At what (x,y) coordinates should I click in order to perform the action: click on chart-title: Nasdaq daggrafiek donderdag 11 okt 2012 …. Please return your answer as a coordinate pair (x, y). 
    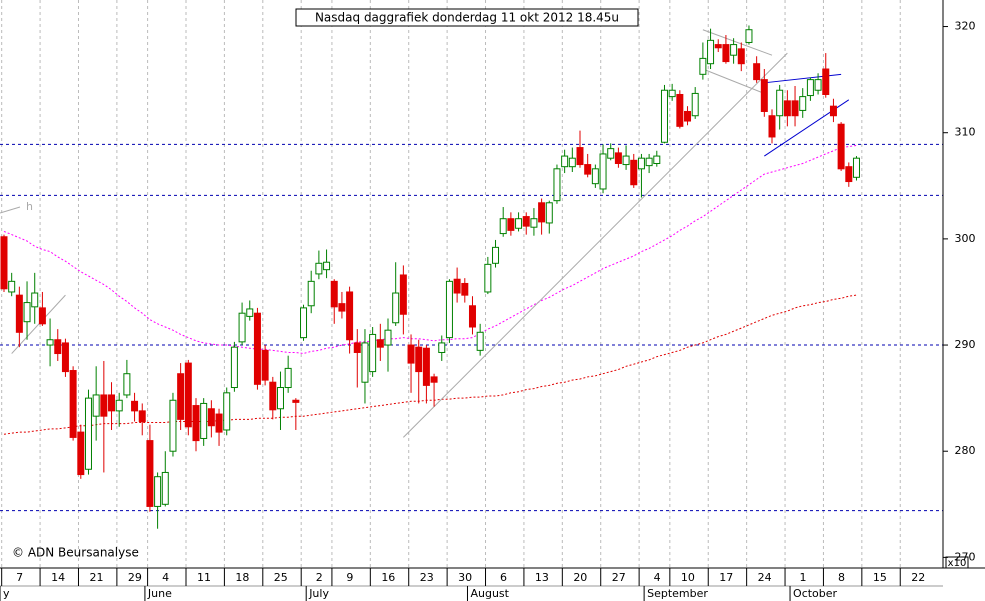
    Looking at the image, I should click on (467, 18).